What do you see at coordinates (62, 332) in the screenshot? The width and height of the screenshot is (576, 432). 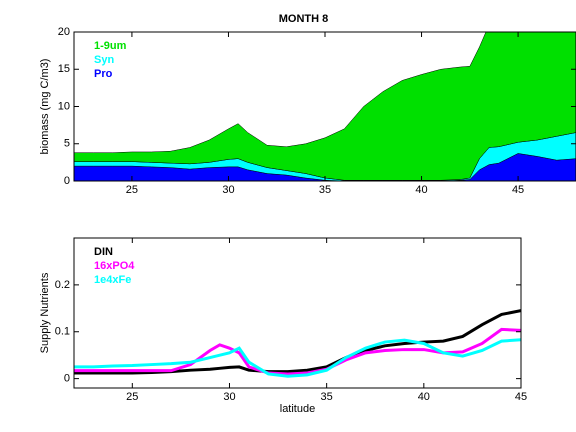 I see `y-tick-label: 0.1` at bounding box center [62, 332].